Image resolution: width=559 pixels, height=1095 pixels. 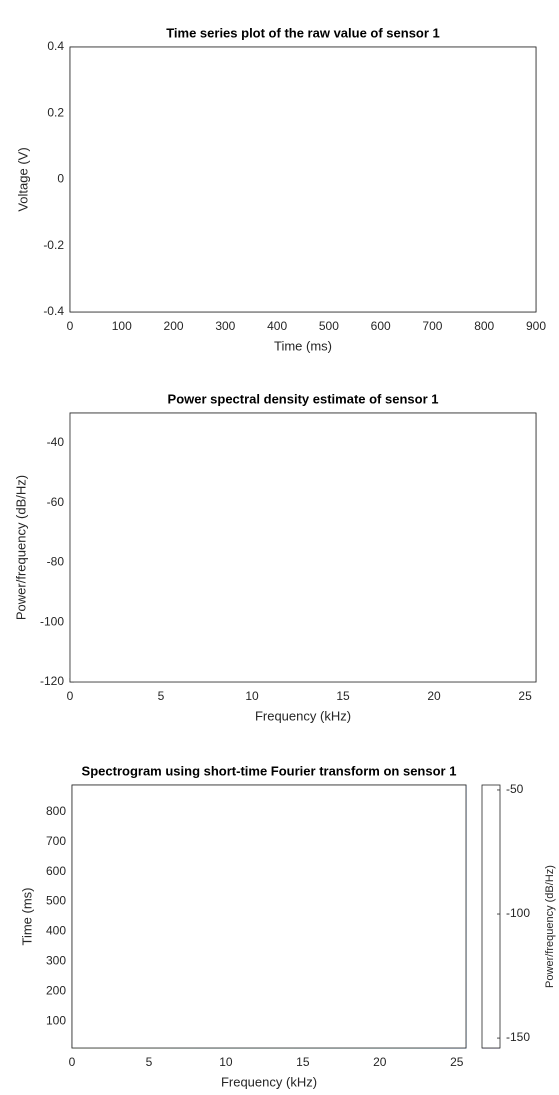 I want to click on x-tick-label: 200, so click(x=174, y=326).